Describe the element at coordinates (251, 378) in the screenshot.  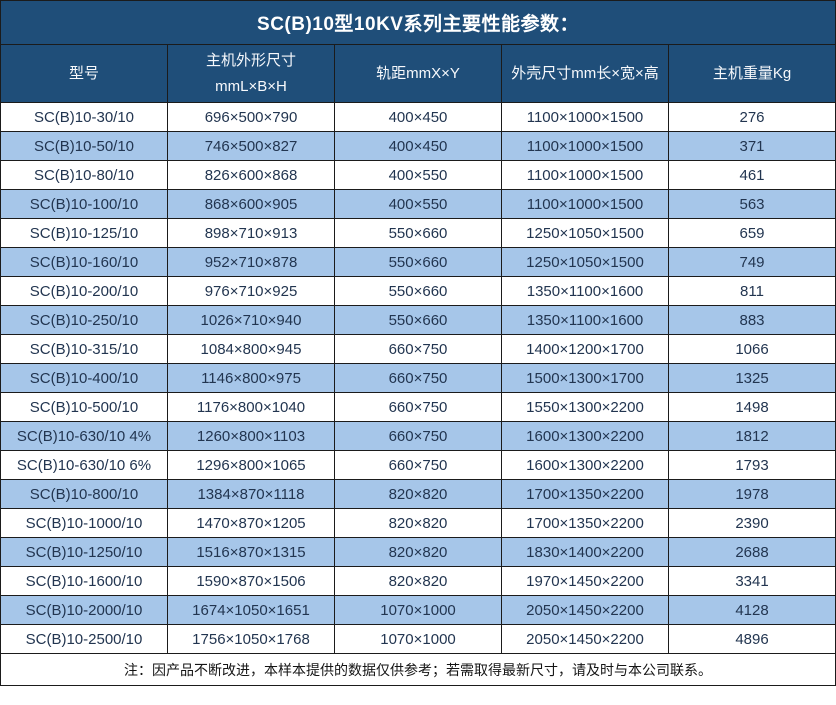
I see `host-dimensions-cell: 1146×800×975` at that location.